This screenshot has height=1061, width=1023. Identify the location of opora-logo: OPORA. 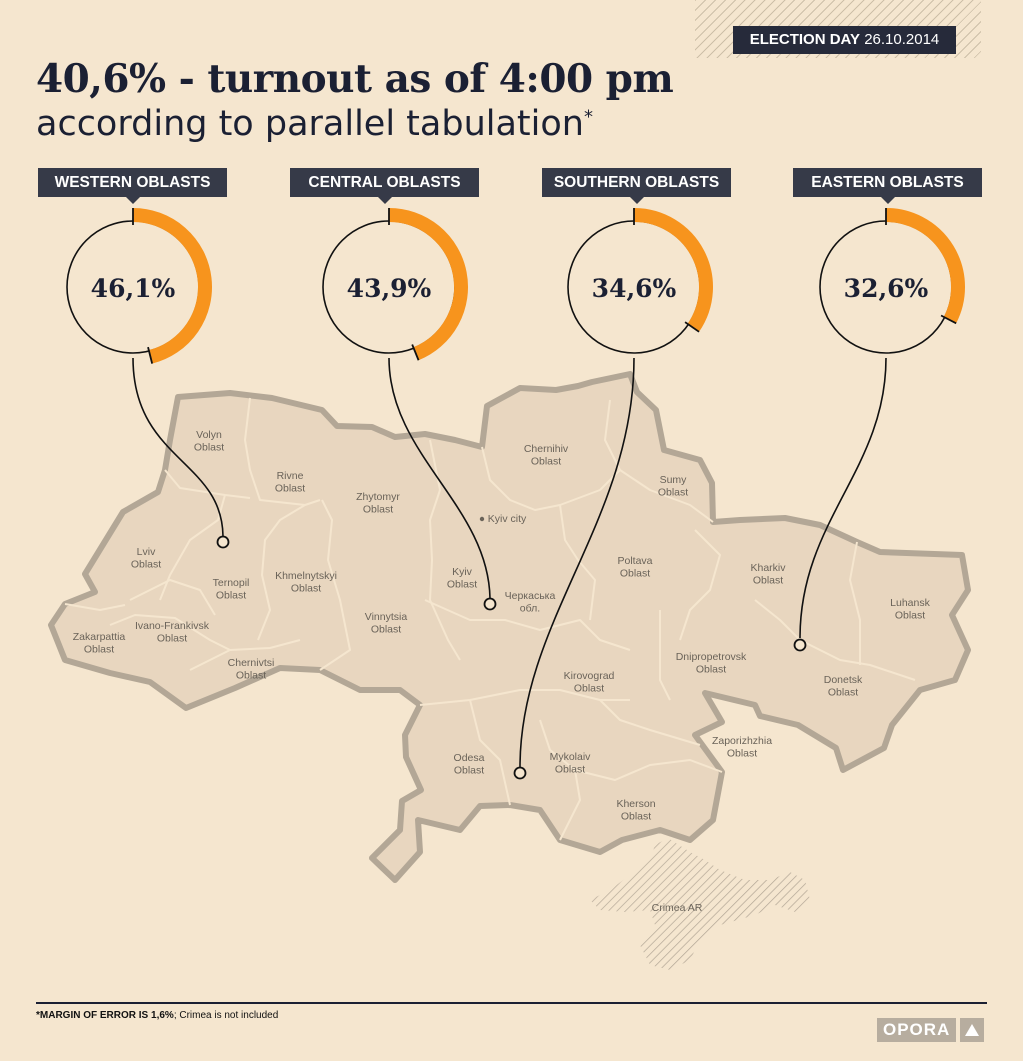
(931, 1030).